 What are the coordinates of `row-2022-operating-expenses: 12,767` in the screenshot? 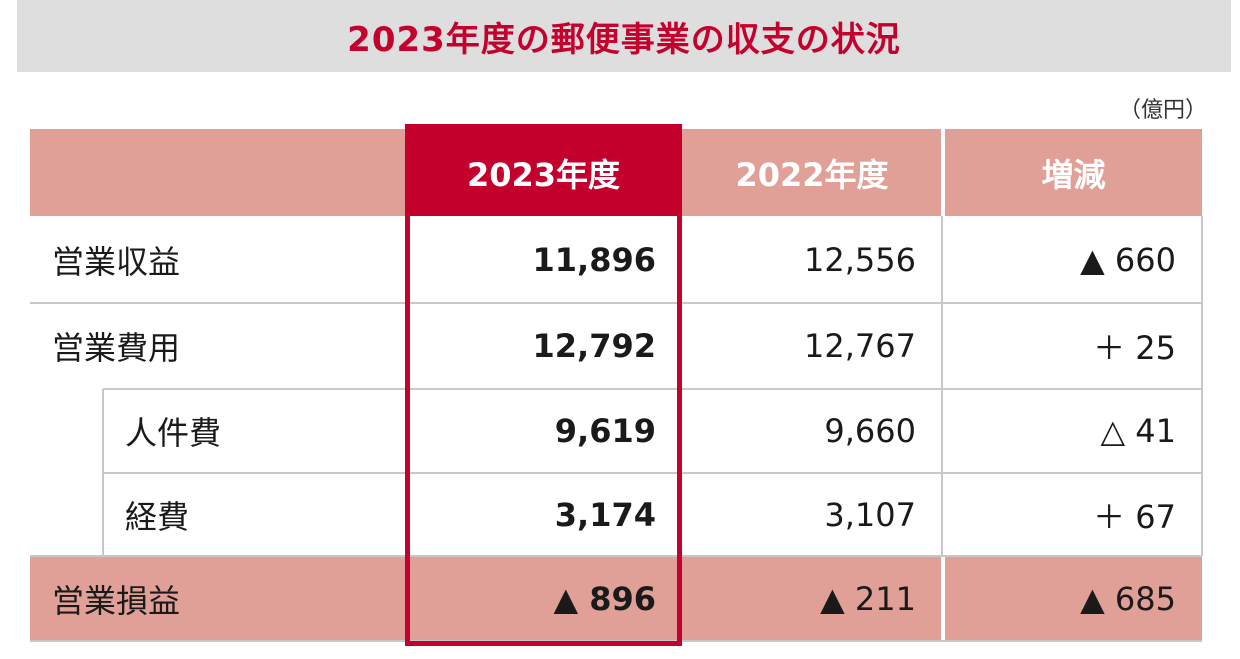 It's located at (860, 346).